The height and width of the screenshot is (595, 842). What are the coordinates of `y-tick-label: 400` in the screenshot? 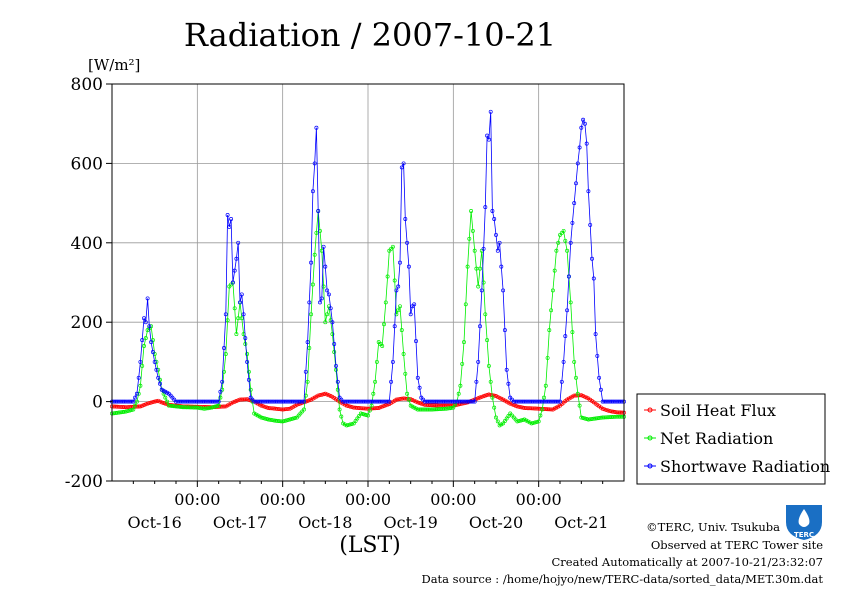 It's located at (87, 244).